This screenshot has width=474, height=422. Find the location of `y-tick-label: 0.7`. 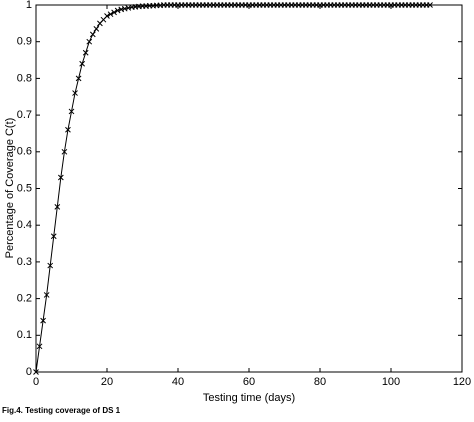

y-tick-label: 0.7 is located at coordinates (24, 115).